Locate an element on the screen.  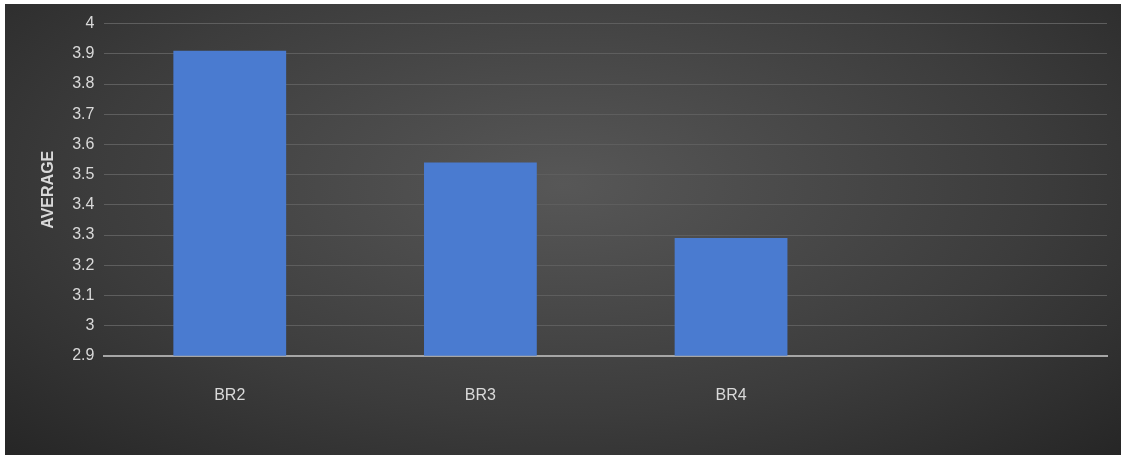
y-tick-label: 3.1 is located at coordinates (83, 294).